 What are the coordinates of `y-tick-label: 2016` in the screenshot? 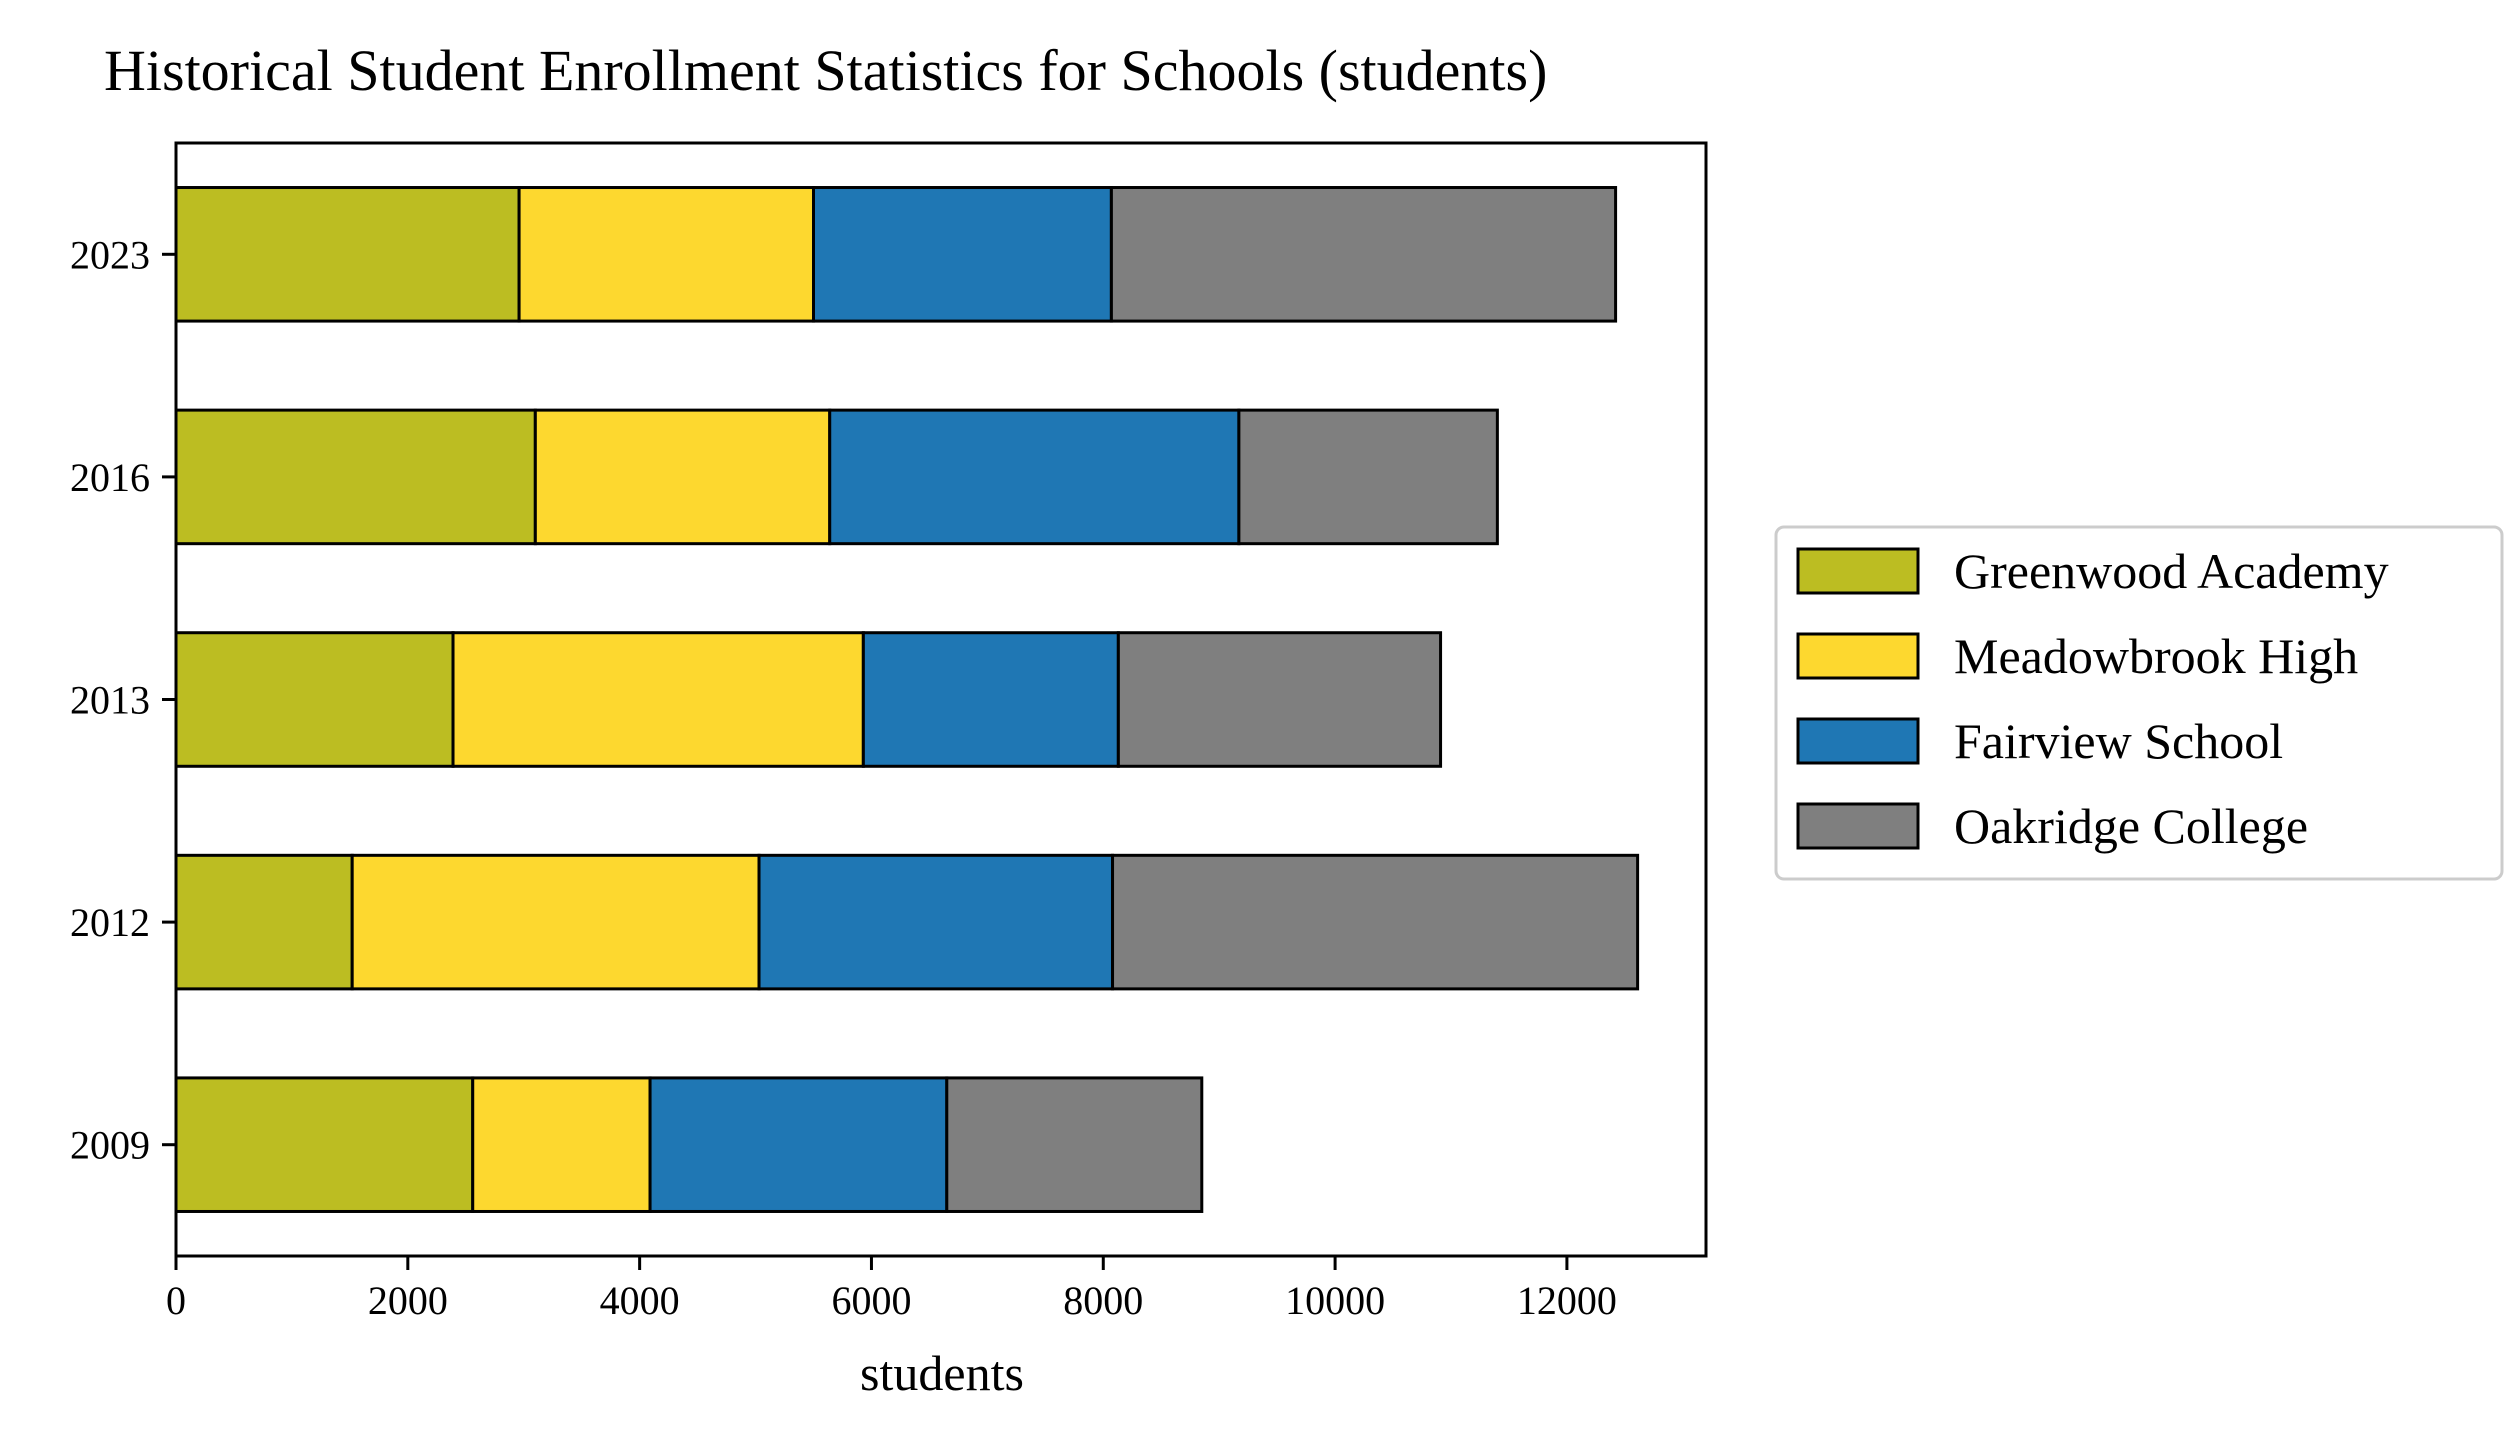 It's located at (110, 477).